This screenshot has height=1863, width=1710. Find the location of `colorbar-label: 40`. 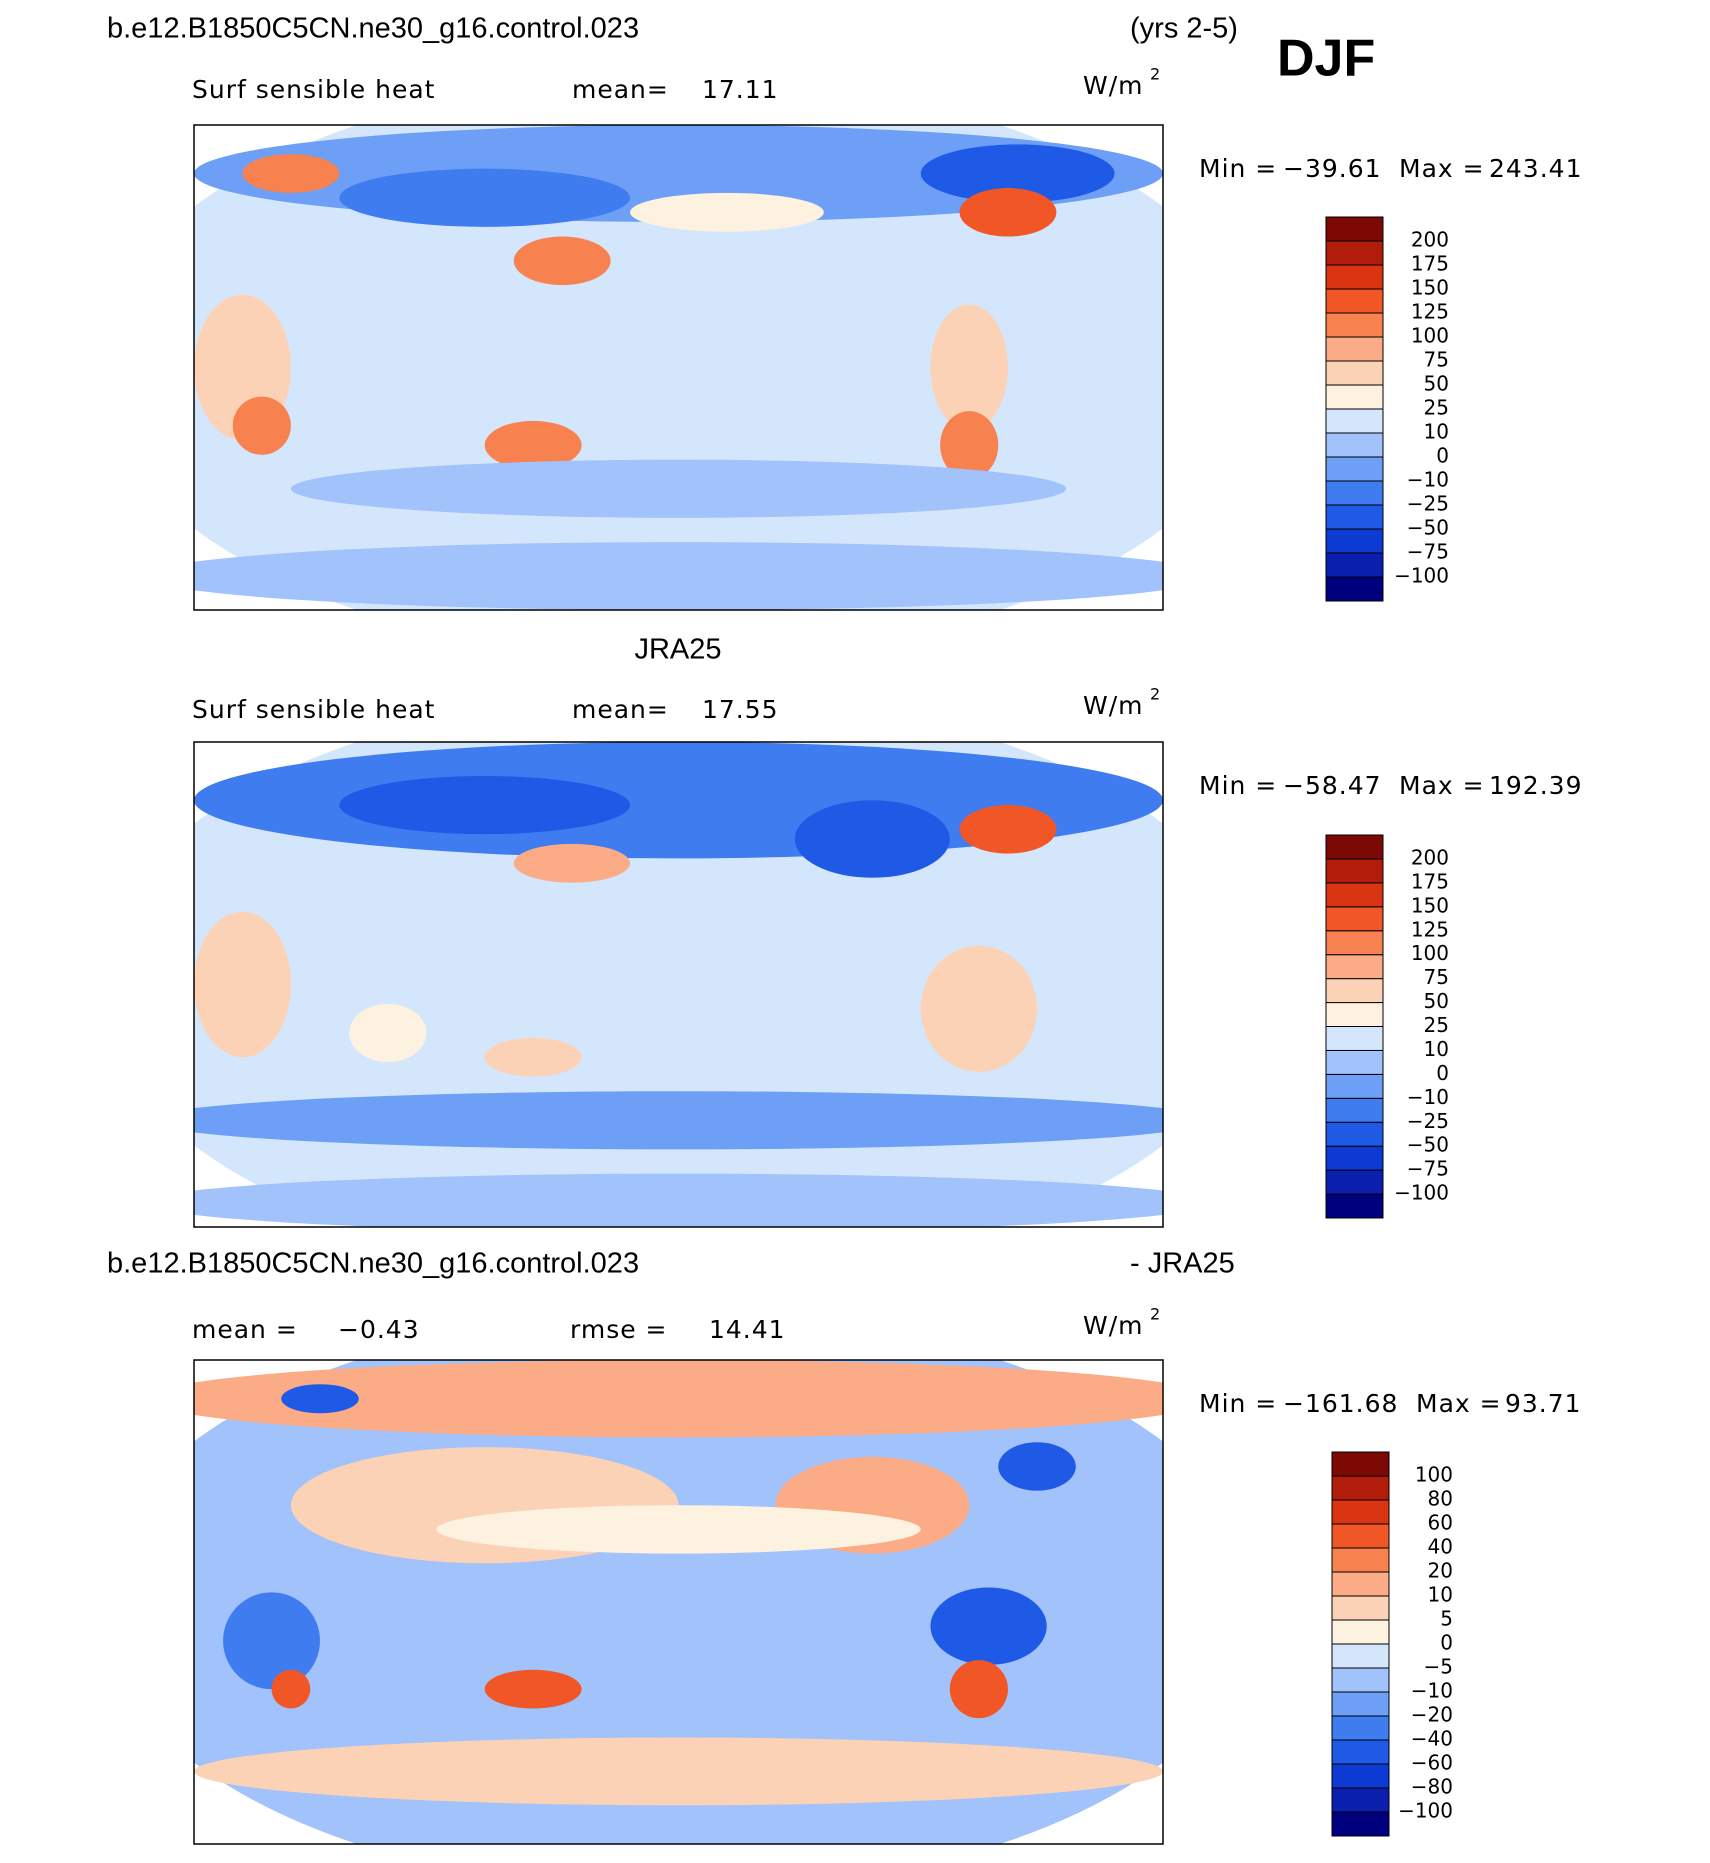

colorbar-label: 40 is located at coordinates (1440, 1547).